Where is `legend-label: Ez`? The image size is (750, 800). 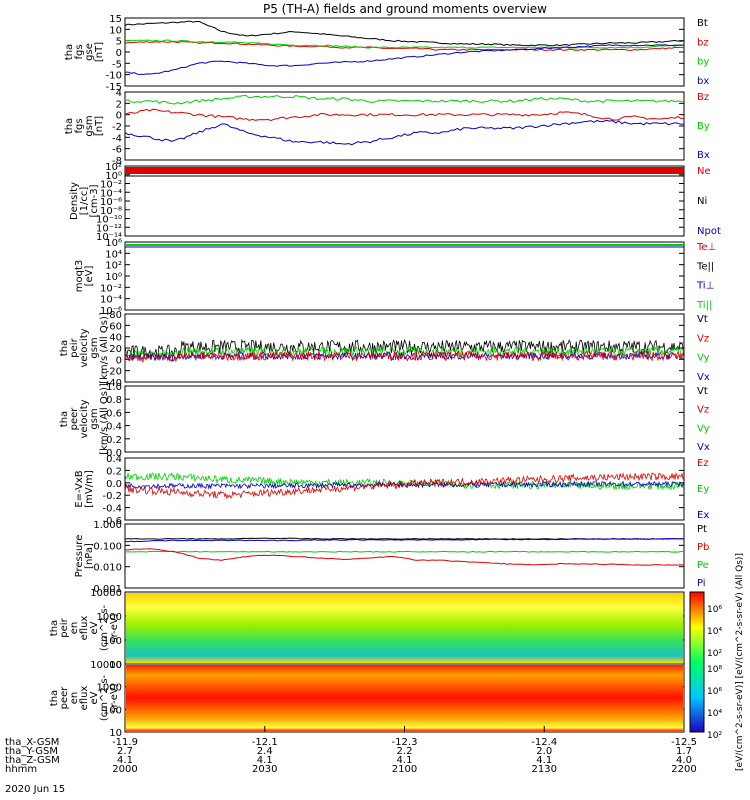 legend-label: Ez is located at coordinates (703, 463).